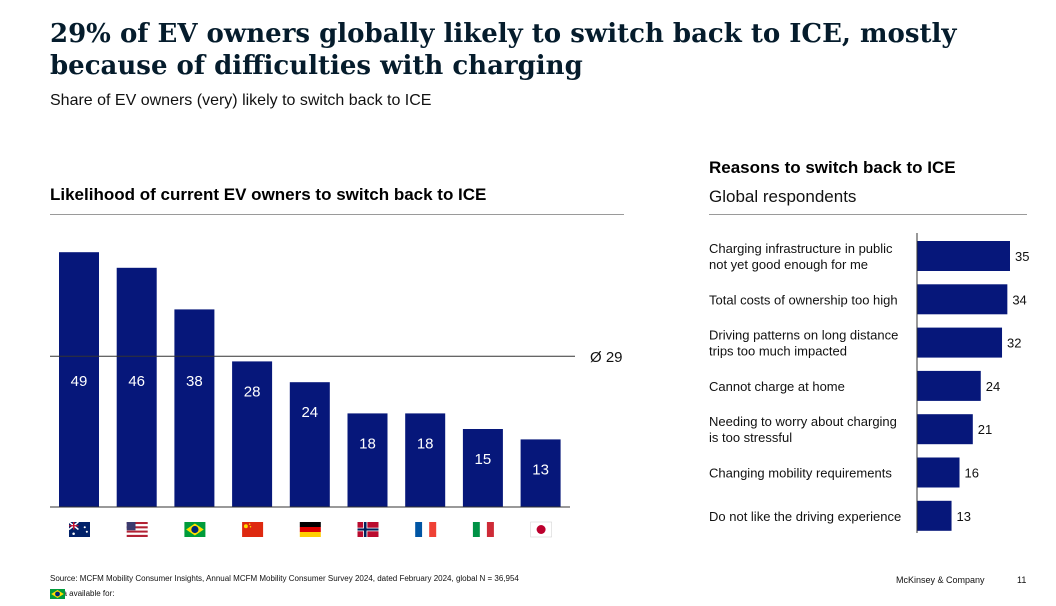 This screenshot has width=1056, height=606. Describe the element at coordinates (253, 529) in the screenshot. I see `flag-china-icon` at that location.